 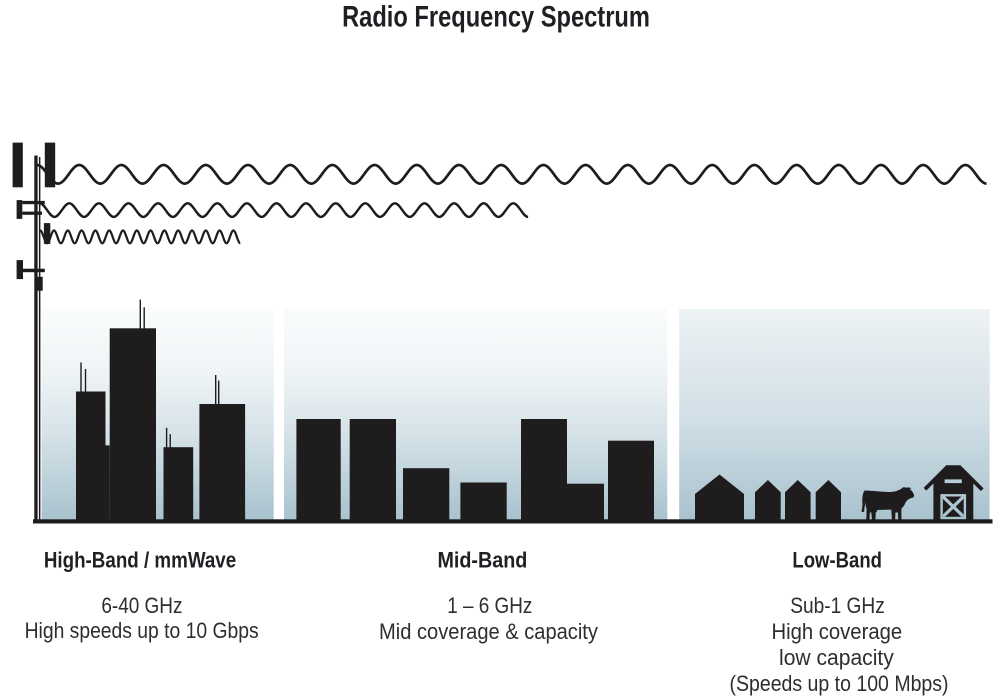 I want to click on svg-text: (Speeds up to 100 Mbps), so click(x=838, y=684).